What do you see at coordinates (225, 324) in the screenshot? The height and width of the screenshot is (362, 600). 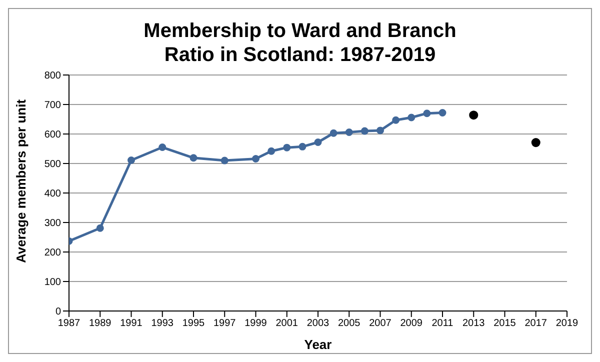 I see `x-tick-label: 1997` at bounding box center [225, 324].